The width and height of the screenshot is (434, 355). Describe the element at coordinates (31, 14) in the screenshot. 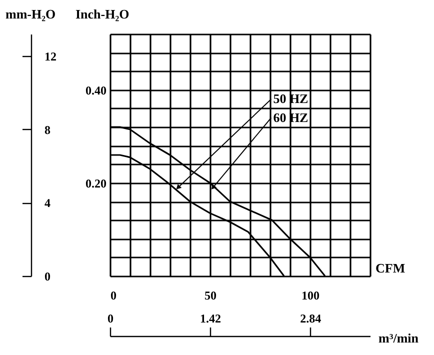

I see `y2-axis-title: mm-H₂O` at that location.